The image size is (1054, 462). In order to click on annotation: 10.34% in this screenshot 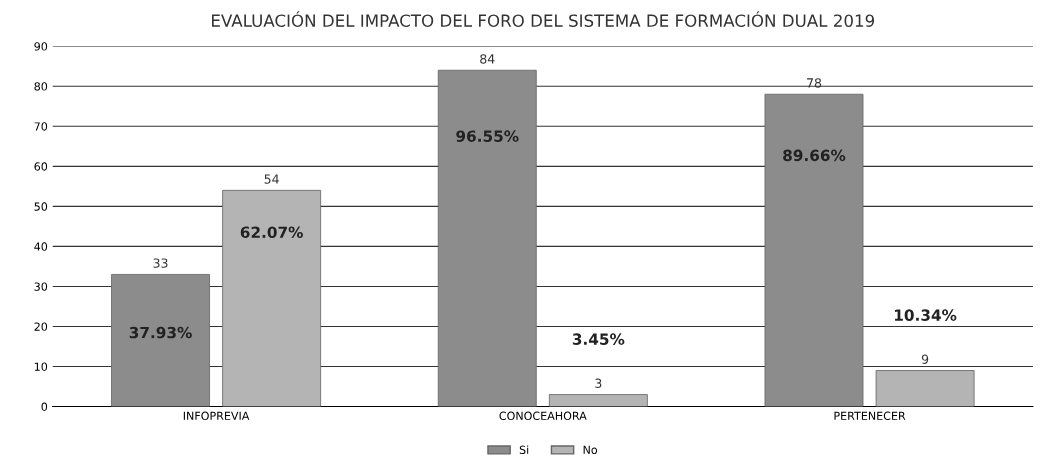, I will do `click(926, 315)`.